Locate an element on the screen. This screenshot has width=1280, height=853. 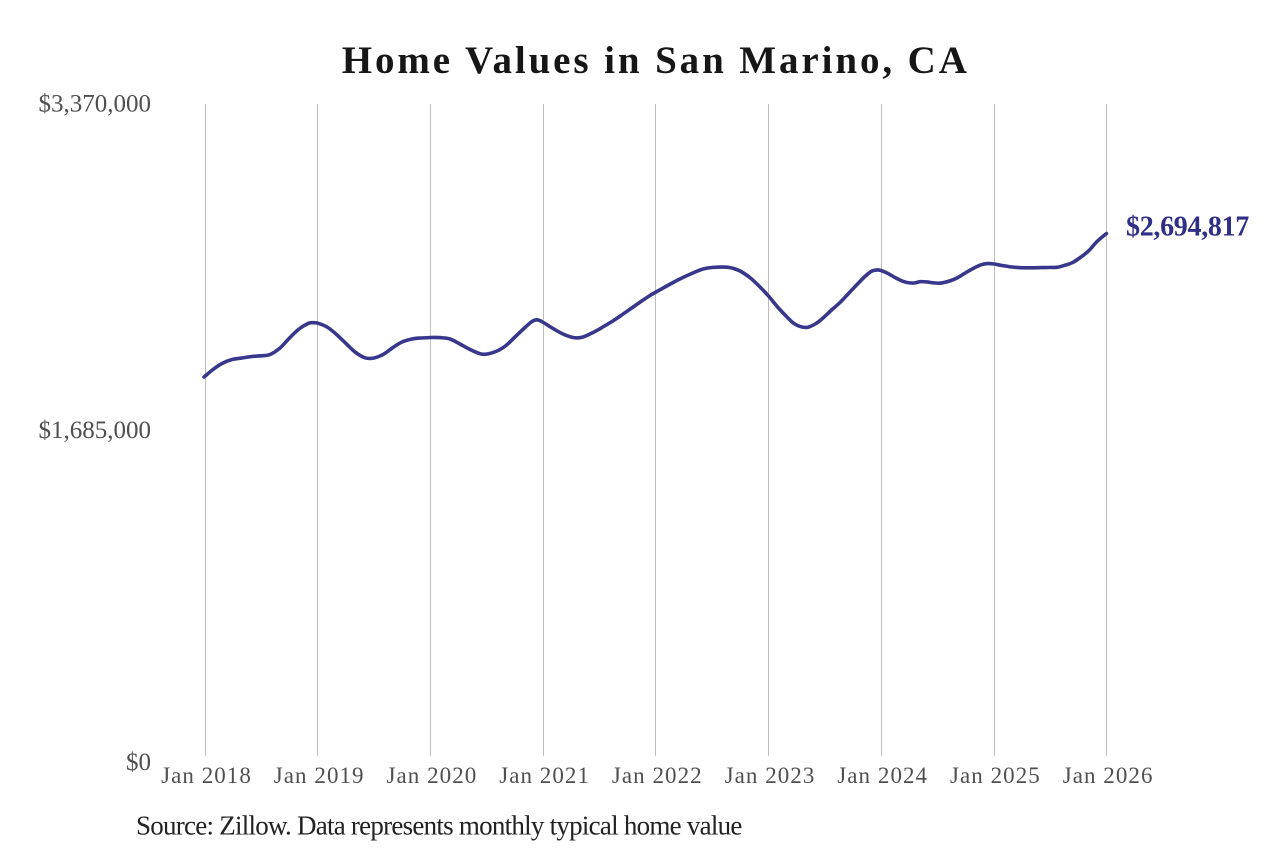
svg-text: Jan 2026 is located at coordinates (1108, 775).